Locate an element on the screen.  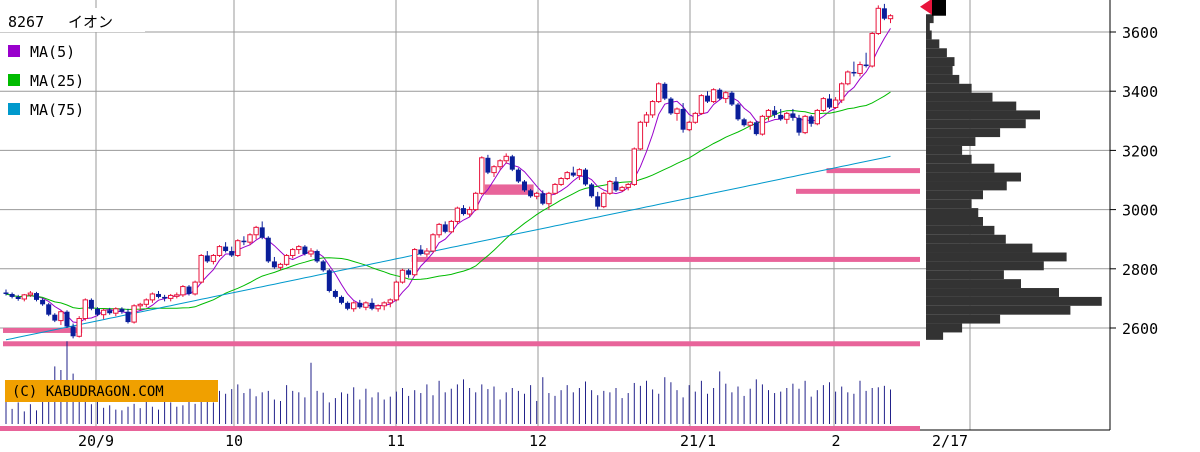
latest-price-arrow is located at coordinates (926, 7).